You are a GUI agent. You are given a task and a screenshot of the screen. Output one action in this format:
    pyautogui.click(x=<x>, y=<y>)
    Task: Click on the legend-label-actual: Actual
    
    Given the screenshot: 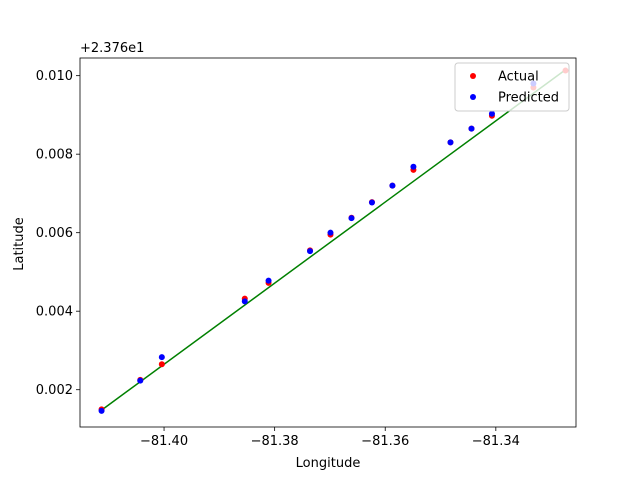 What is the action you would take?
    pyautogui.click(x=518, y=77)
    